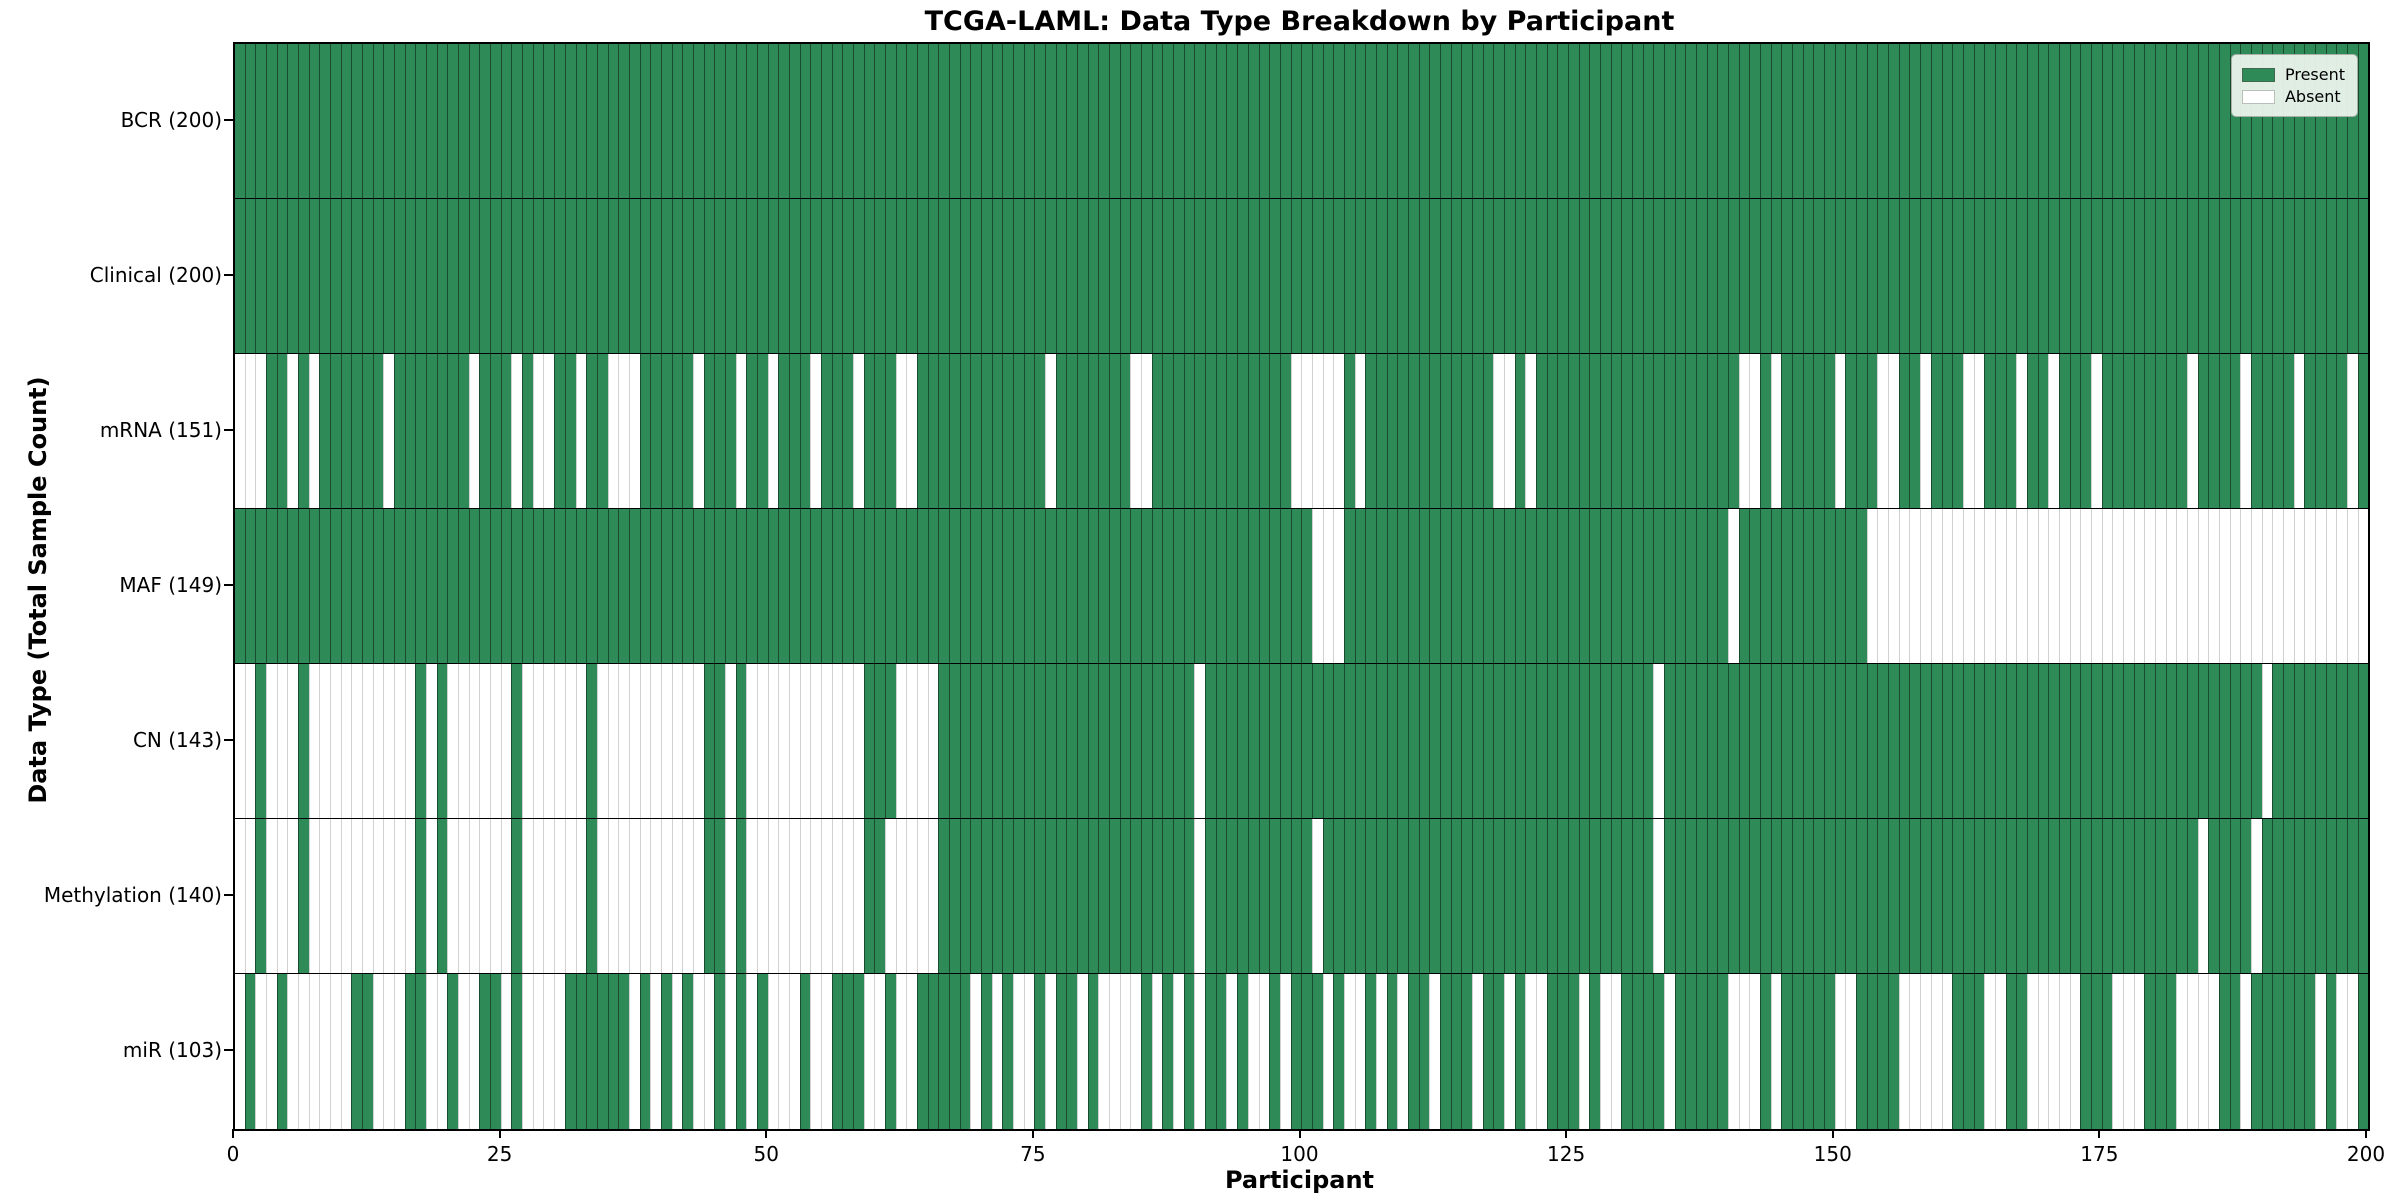 This screenshot has height=1200, width=2400. I want to click on legend-absent-label: Absent, so click(2312, 96).